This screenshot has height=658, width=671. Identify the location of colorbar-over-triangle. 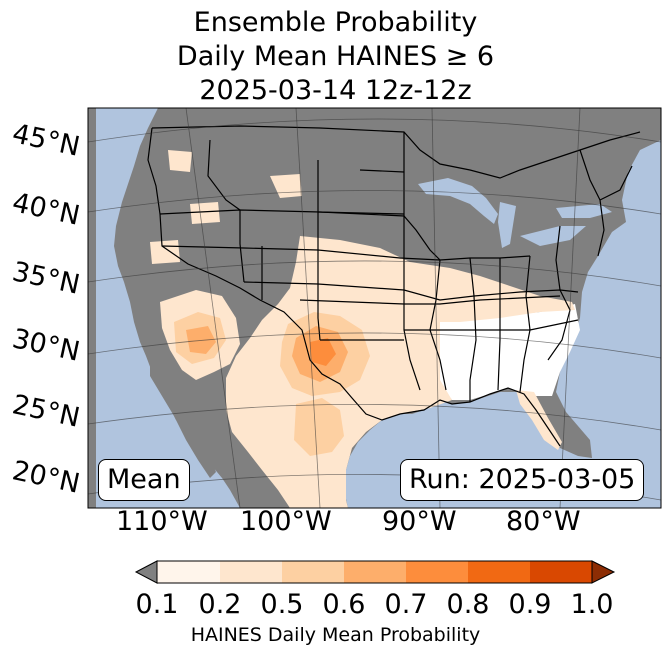
(603, 572).